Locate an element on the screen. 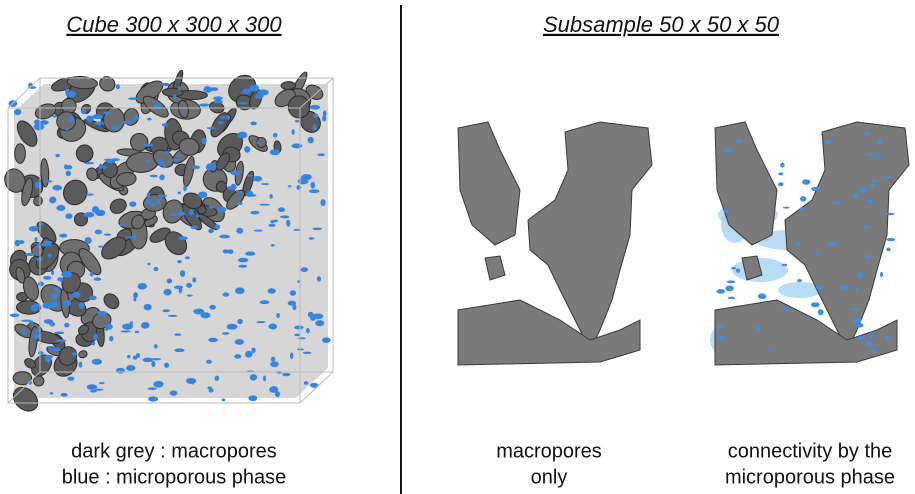 Image resolution: width=915 pixels, height=494 pixels. left-caption: blue : microporous phase is located at coordinates (174, 477).